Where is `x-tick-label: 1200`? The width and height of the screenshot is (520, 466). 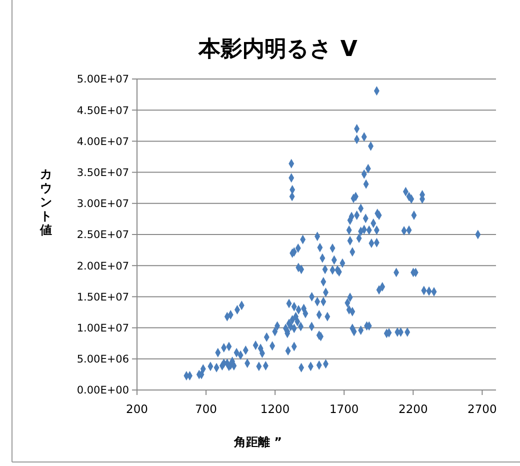 x-tick-label: 1200 is located at coordinates (275, 409).